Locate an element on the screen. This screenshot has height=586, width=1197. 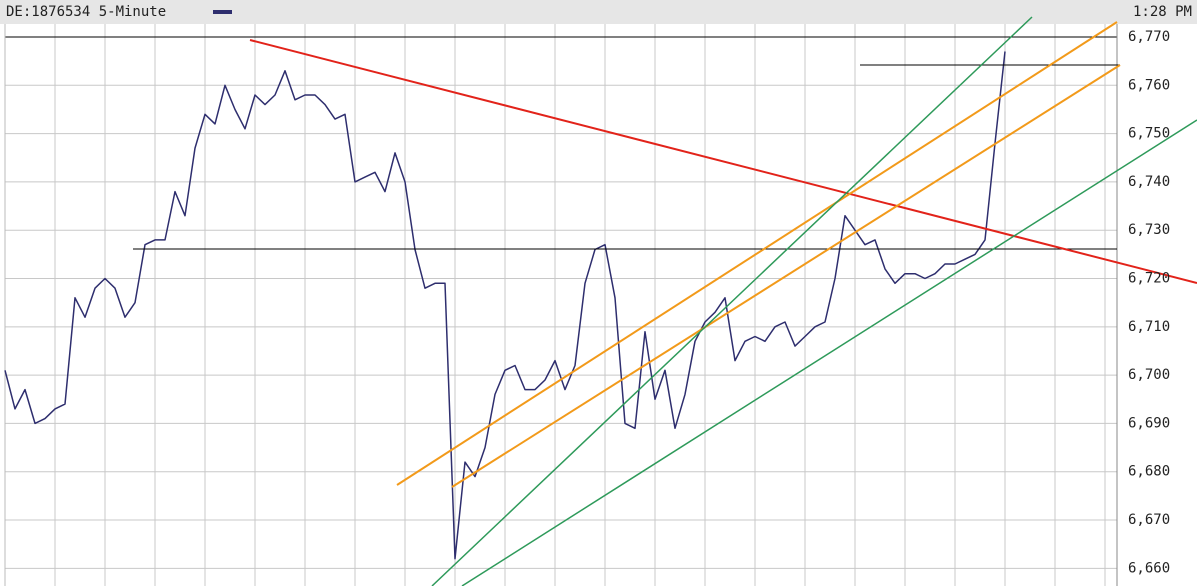
y-tick-label: 6,680 is located at coordinates (1149, 472).